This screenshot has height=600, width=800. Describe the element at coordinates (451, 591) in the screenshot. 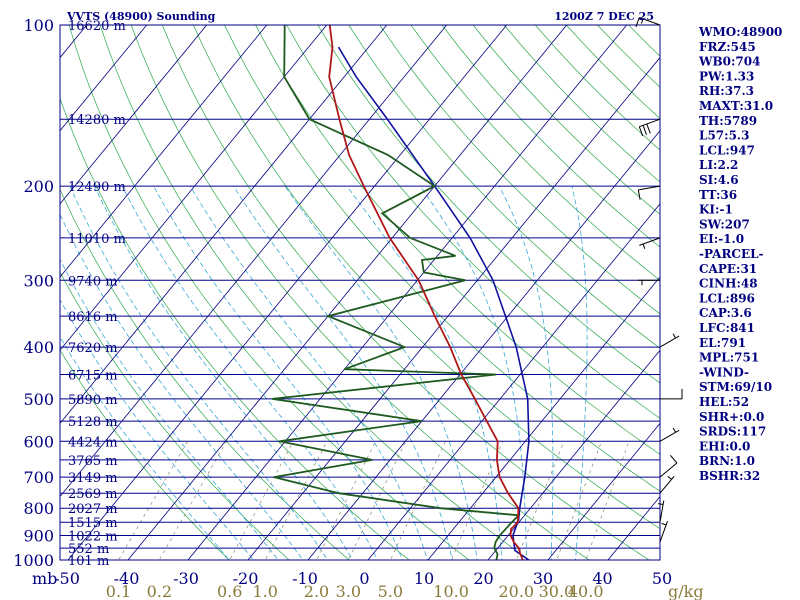

I see `mixing-ratio-label: 10.0` at that location.